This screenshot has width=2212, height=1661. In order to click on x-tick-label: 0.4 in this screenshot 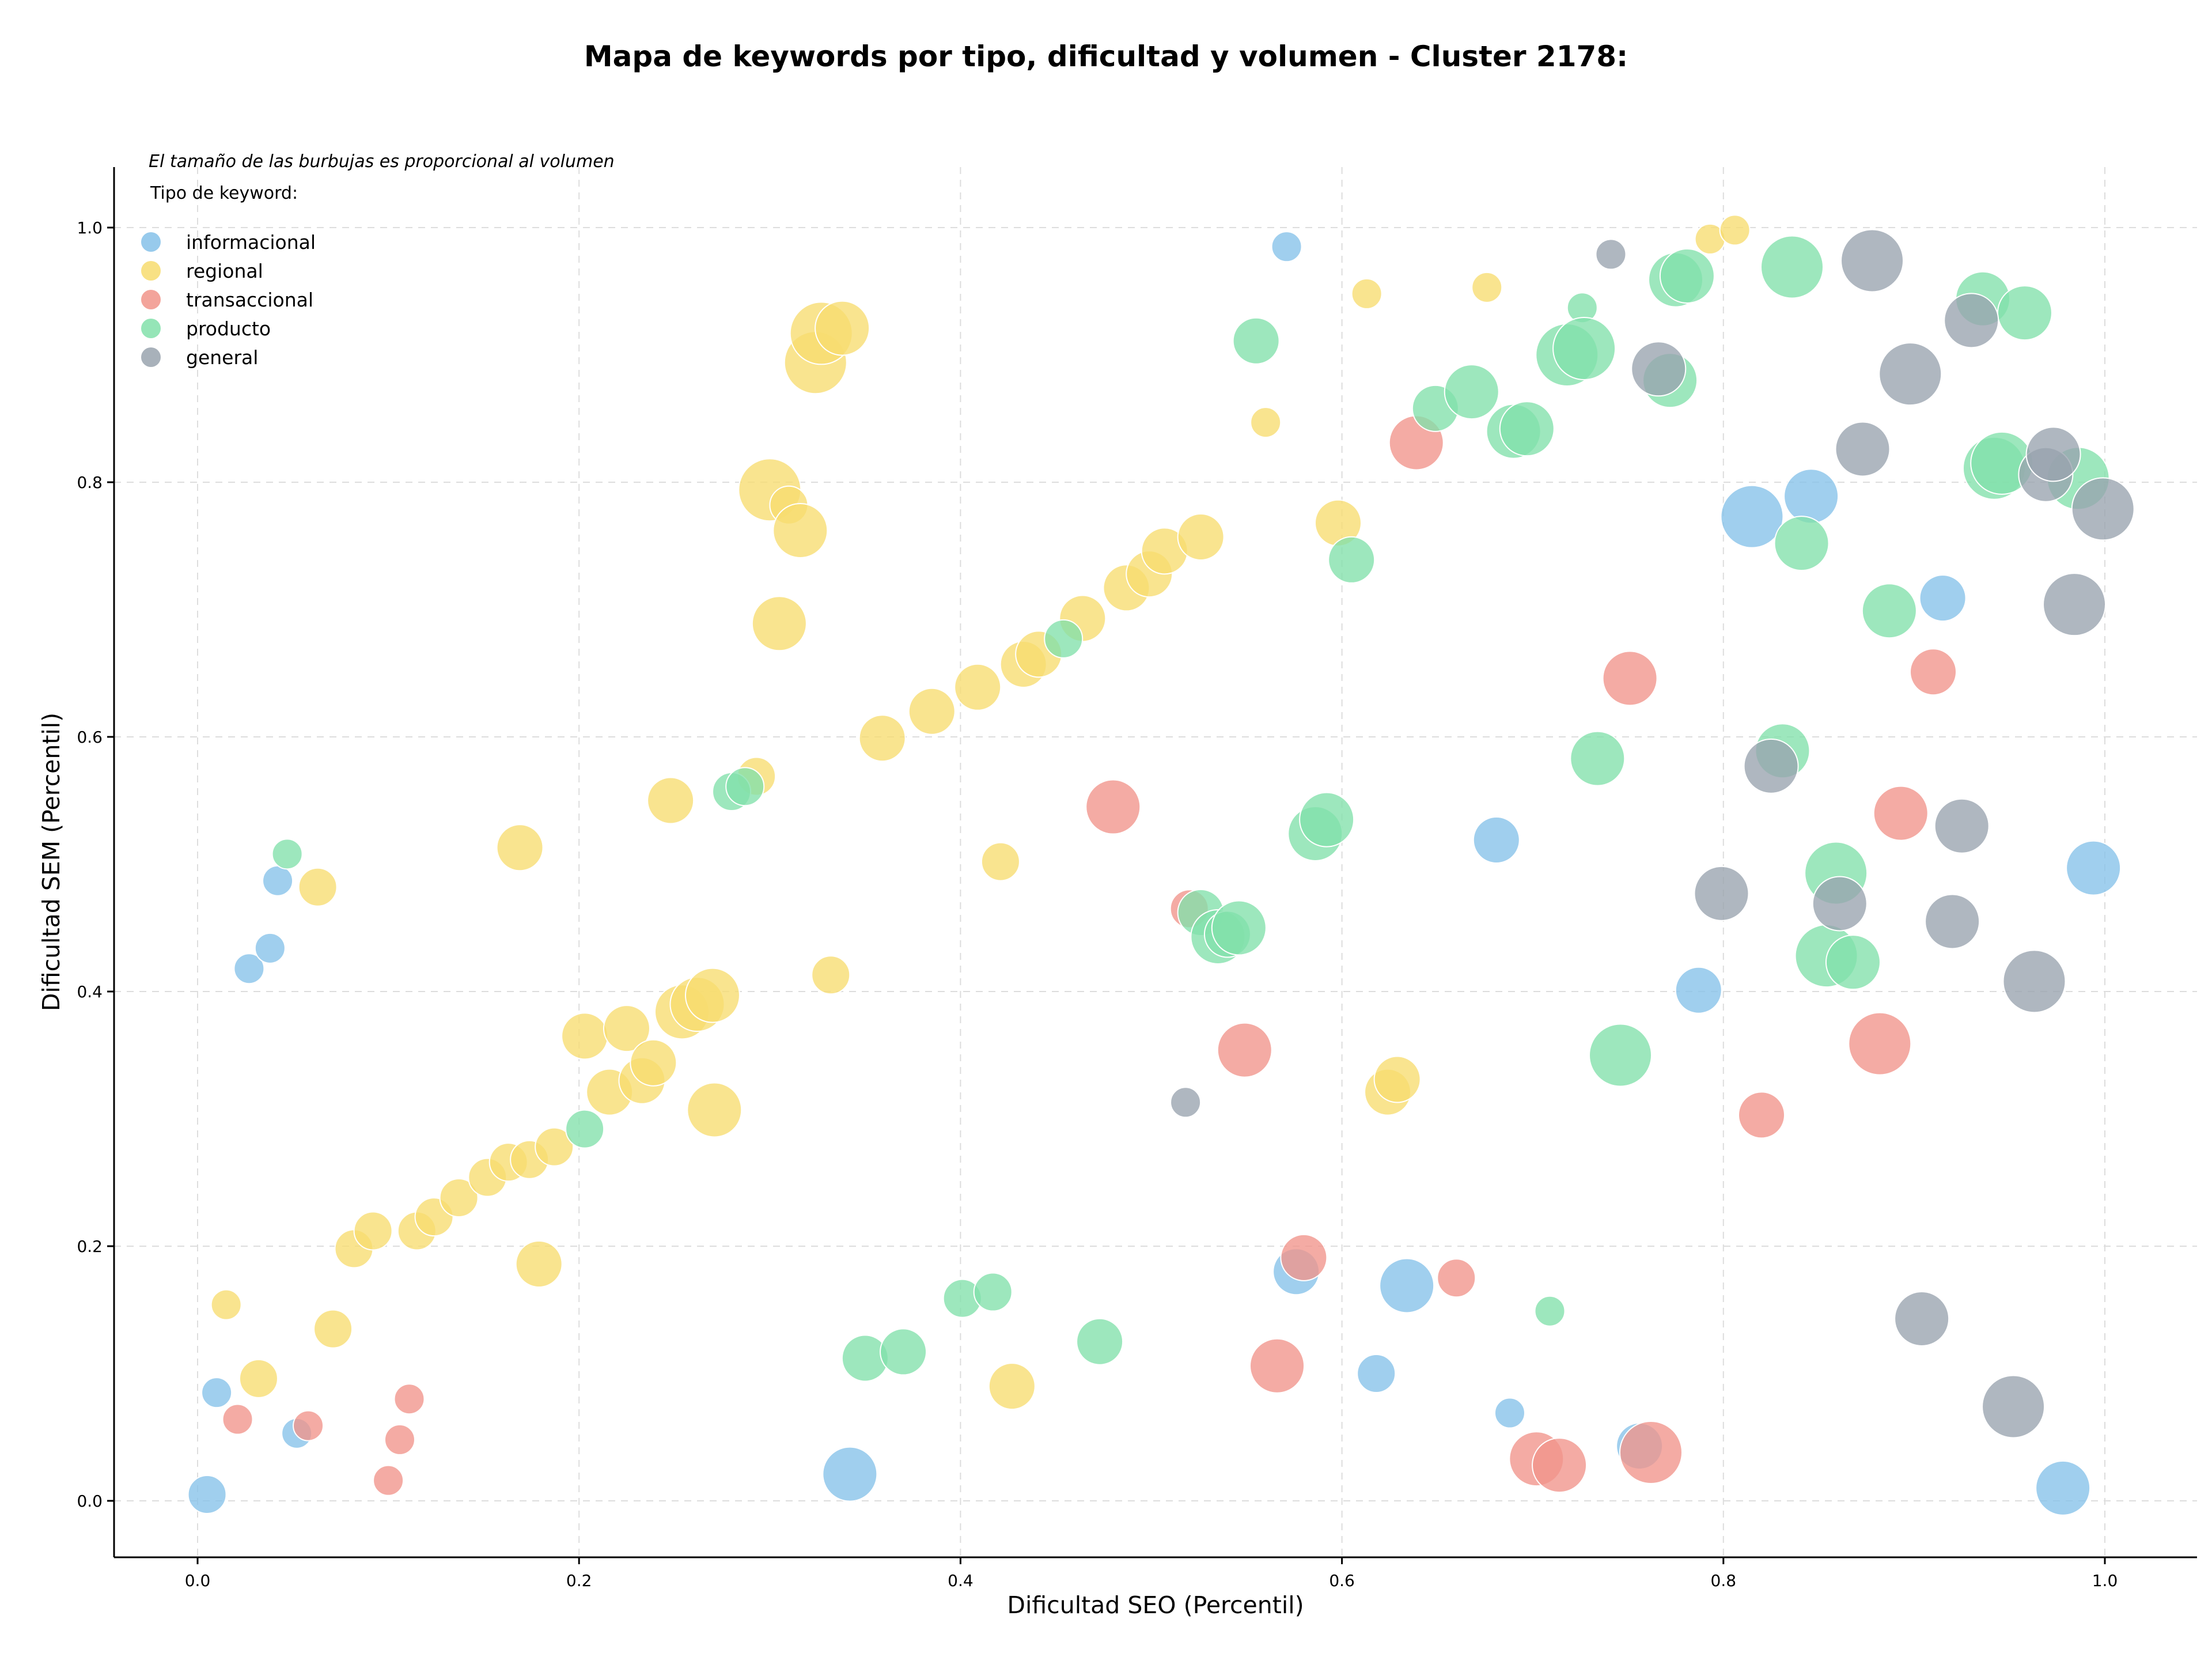, I will do `click(961, 1580)`.